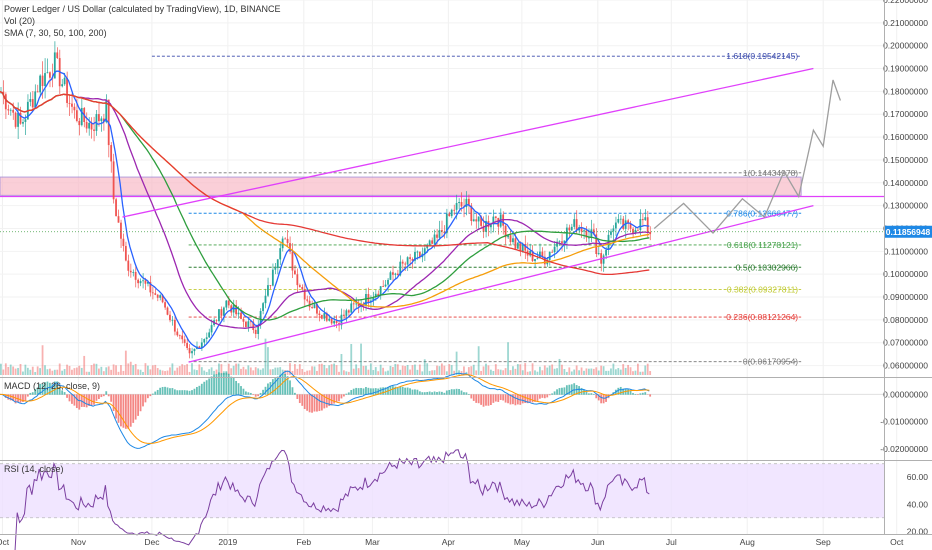 The width and height of the screenshot is (932, 550). What do you see at coordinates (442, 419) in the screenshot?
I see `macd-pane` at bounding box center [442, 419].